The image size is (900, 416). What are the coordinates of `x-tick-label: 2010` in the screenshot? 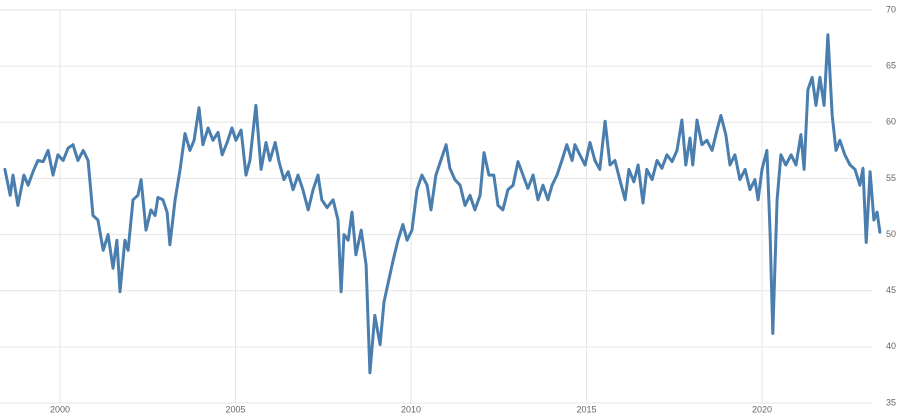 It's located at (411, 409).